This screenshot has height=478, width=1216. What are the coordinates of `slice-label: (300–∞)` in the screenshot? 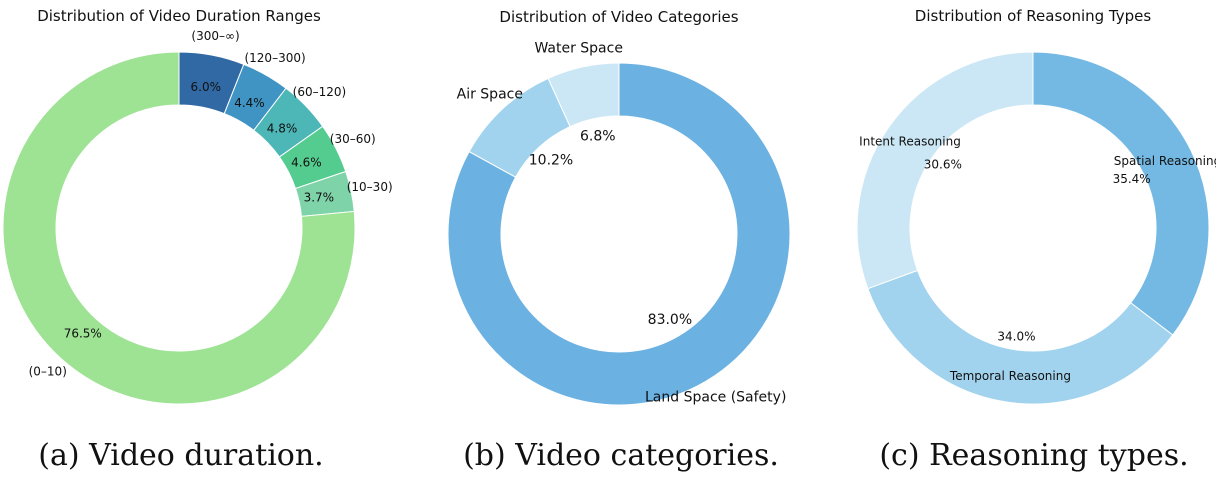 It's located at (215, 36).